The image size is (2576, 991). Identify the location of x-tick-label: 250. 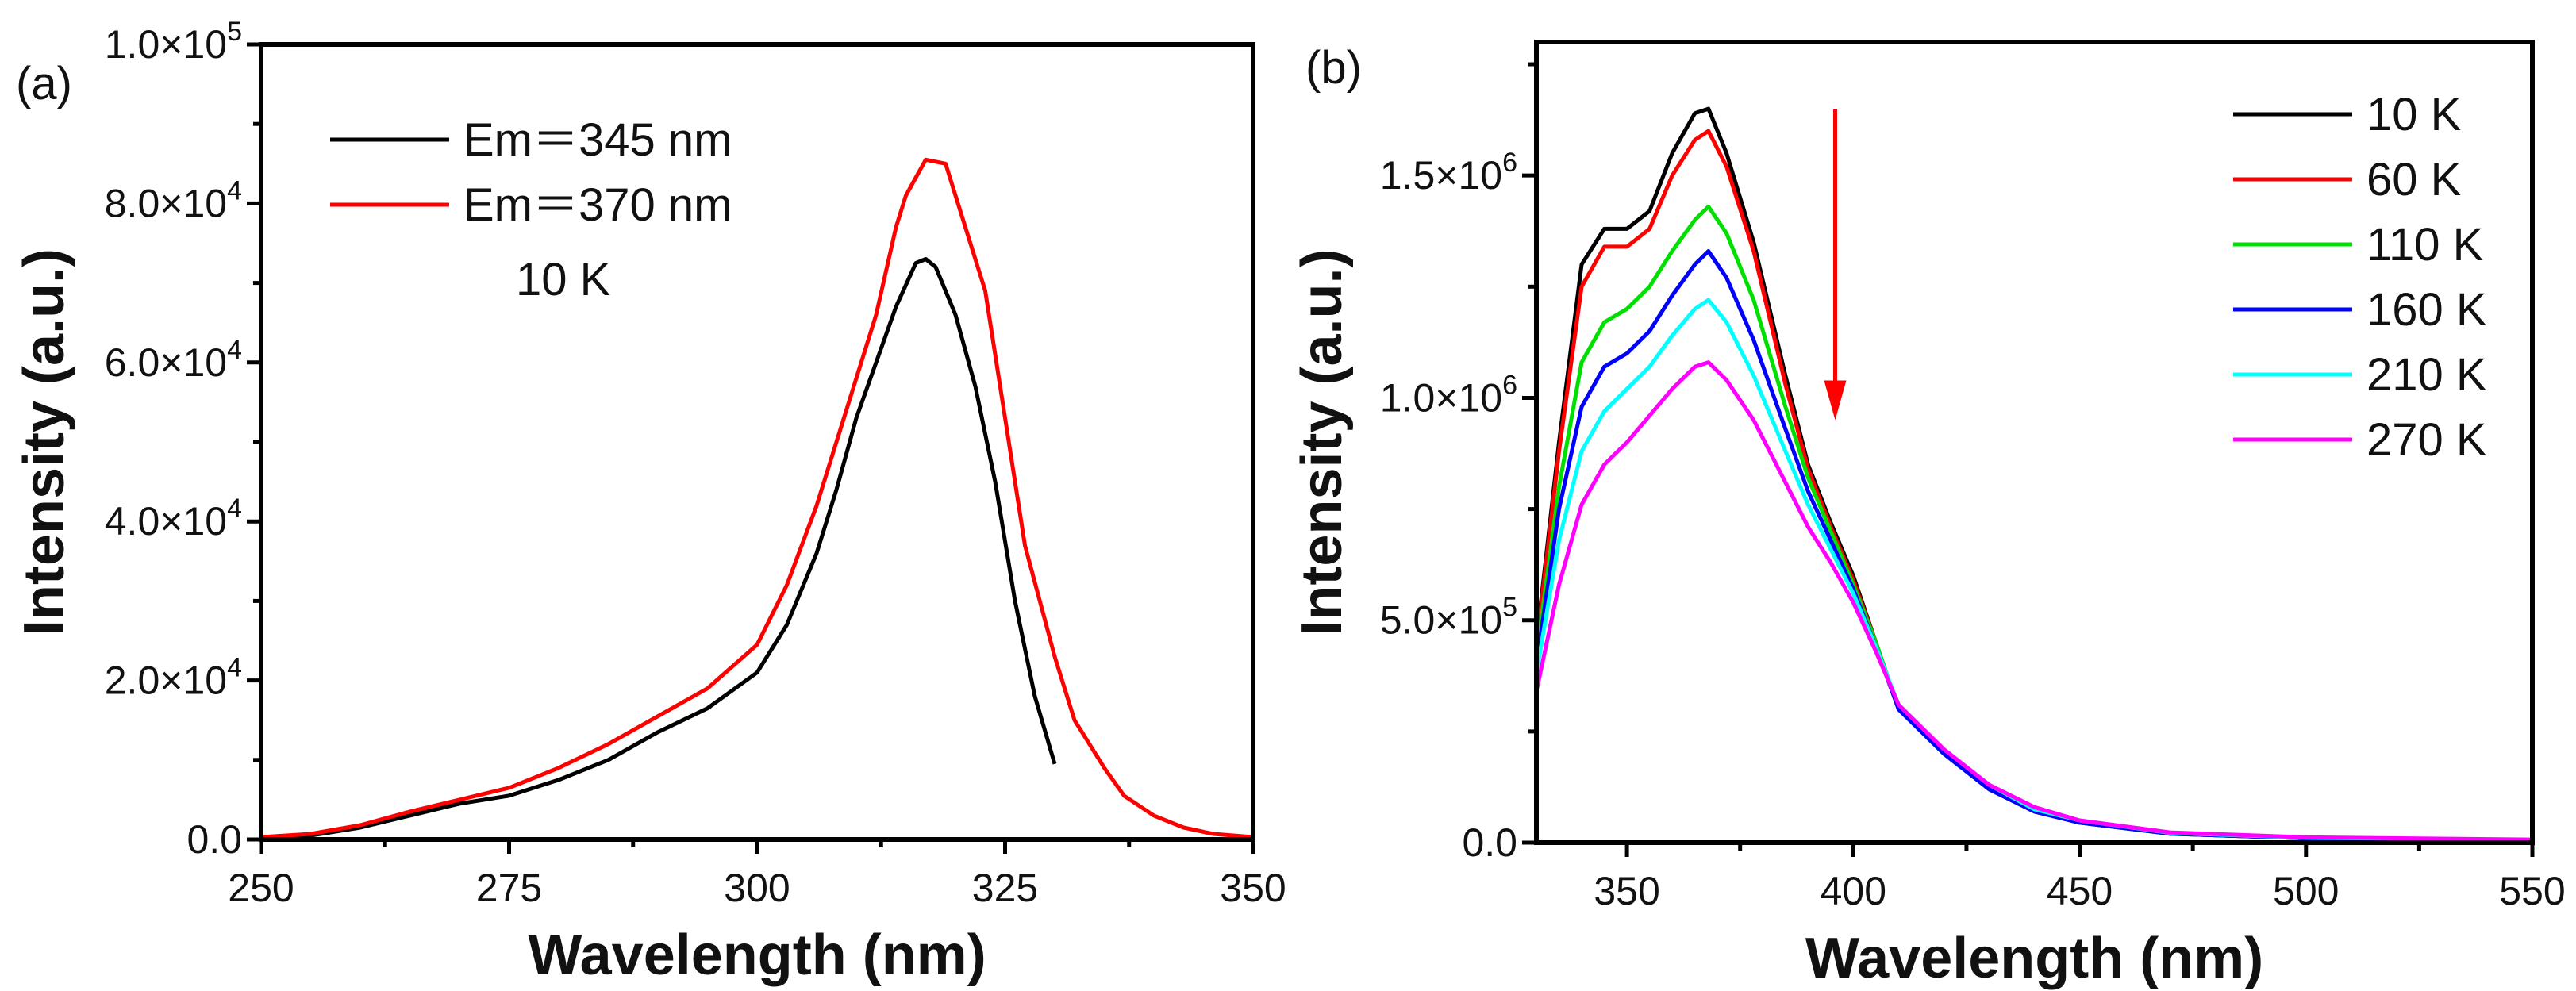
(261, 888).